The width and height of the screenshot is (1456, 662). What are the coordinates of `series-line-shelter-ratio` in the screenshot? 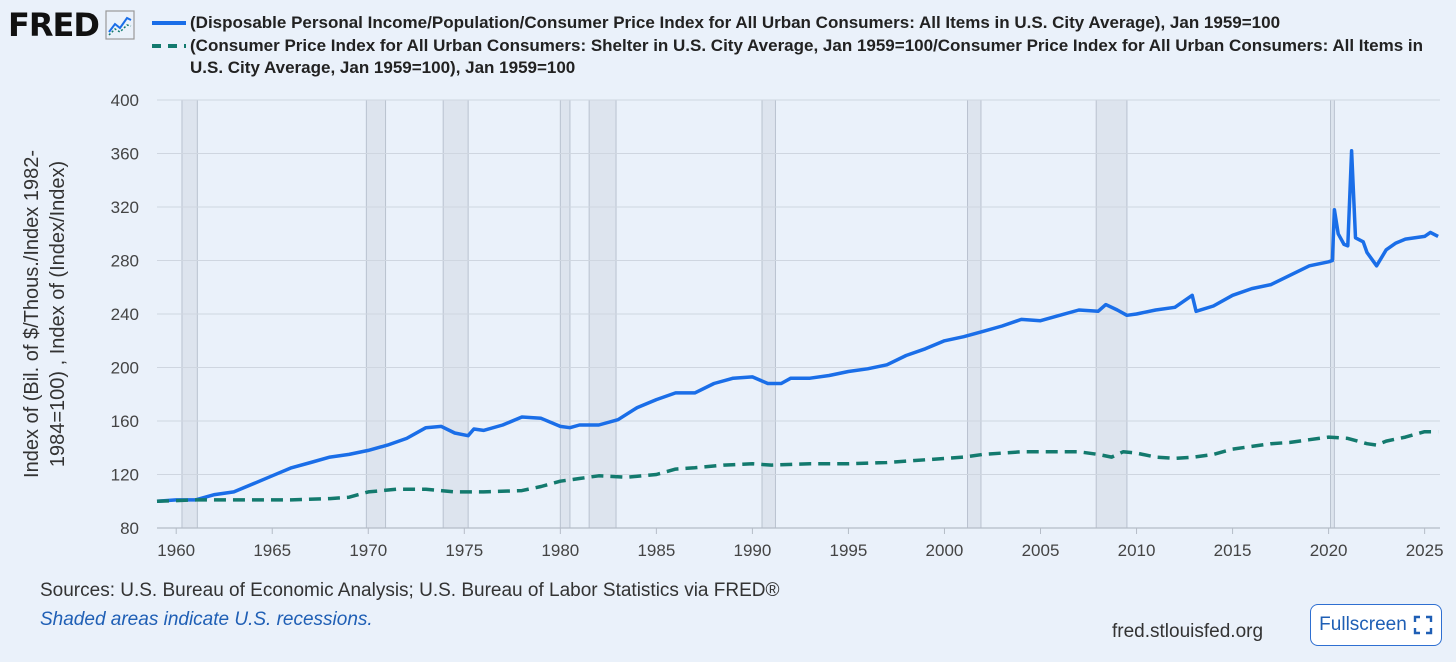 It's located at (797, 466).